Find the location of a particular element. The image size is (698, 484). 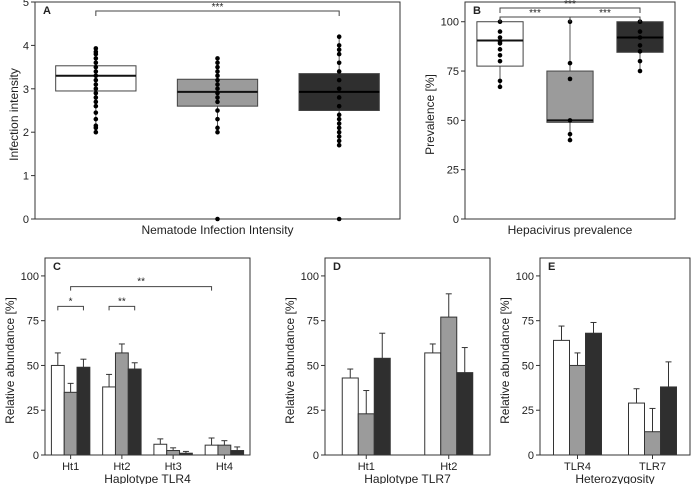

x-axis-label: Haplotype TLR4 is located at coordinates (147, 478).